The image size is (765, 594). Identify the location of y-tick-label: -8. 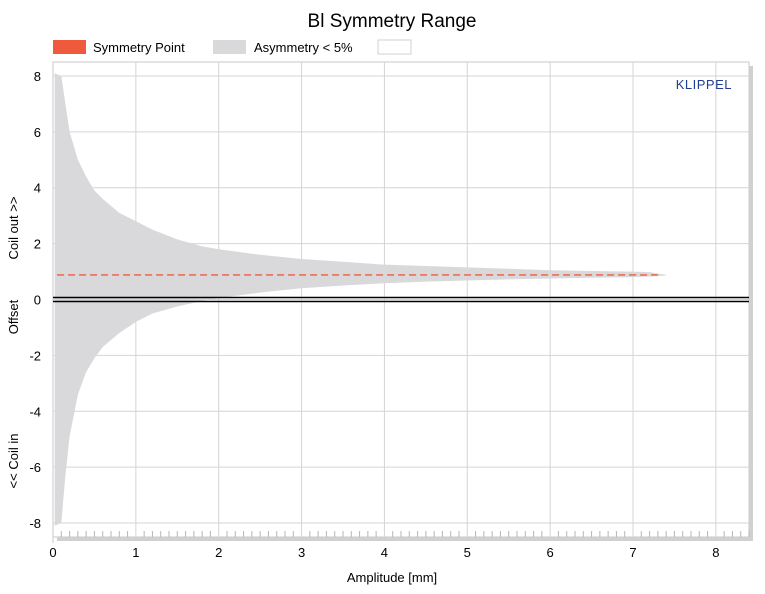
(35, 523).